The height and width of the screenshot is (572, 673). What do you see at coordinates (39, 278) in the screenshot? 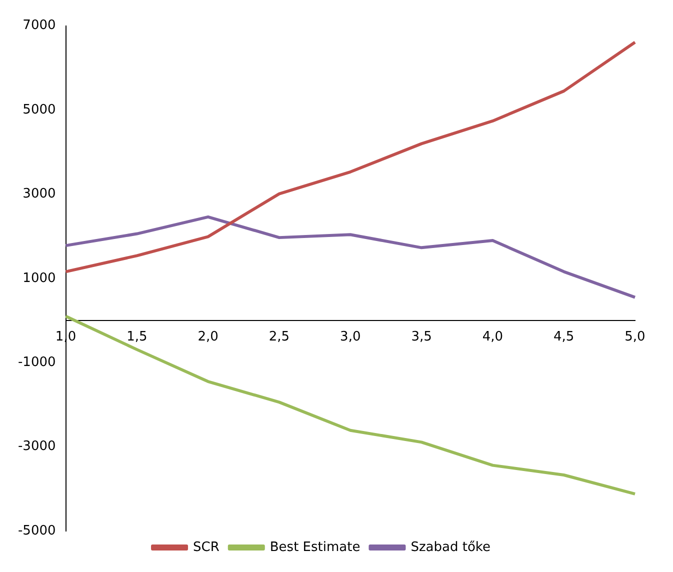
I see `y-tick-label: 1000` at bounding box center [39, 278].